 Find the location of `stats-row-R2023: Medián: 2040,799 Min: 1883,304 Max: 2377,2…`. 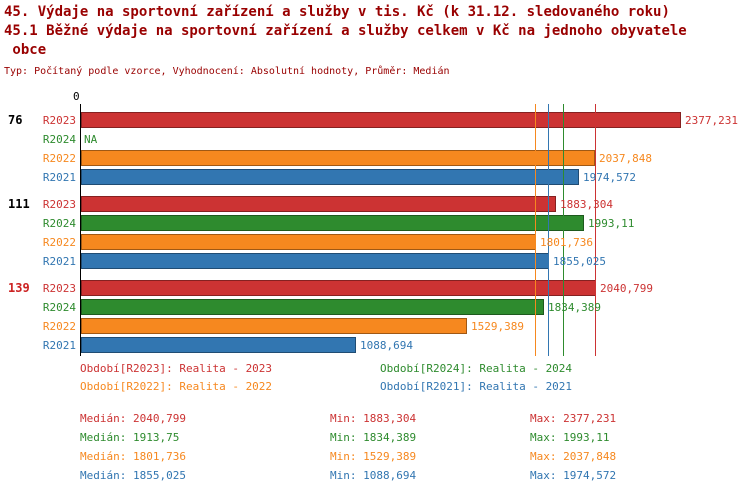

stats-row-R2023: Medián: 2040,799 Min: 1883,304 Max: 2377,2… is located at coordinates (410, 421).